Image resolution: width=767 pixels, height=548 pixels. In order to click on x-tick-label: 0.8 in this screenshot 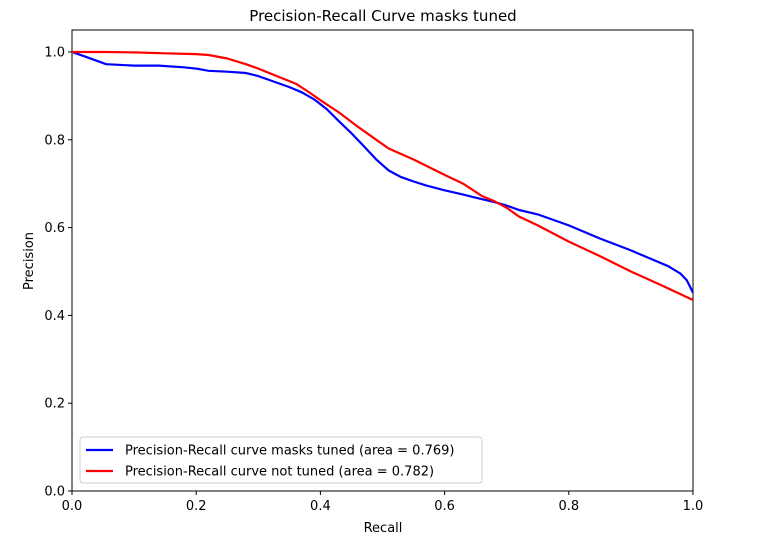, I will do `click(568, 506)`.